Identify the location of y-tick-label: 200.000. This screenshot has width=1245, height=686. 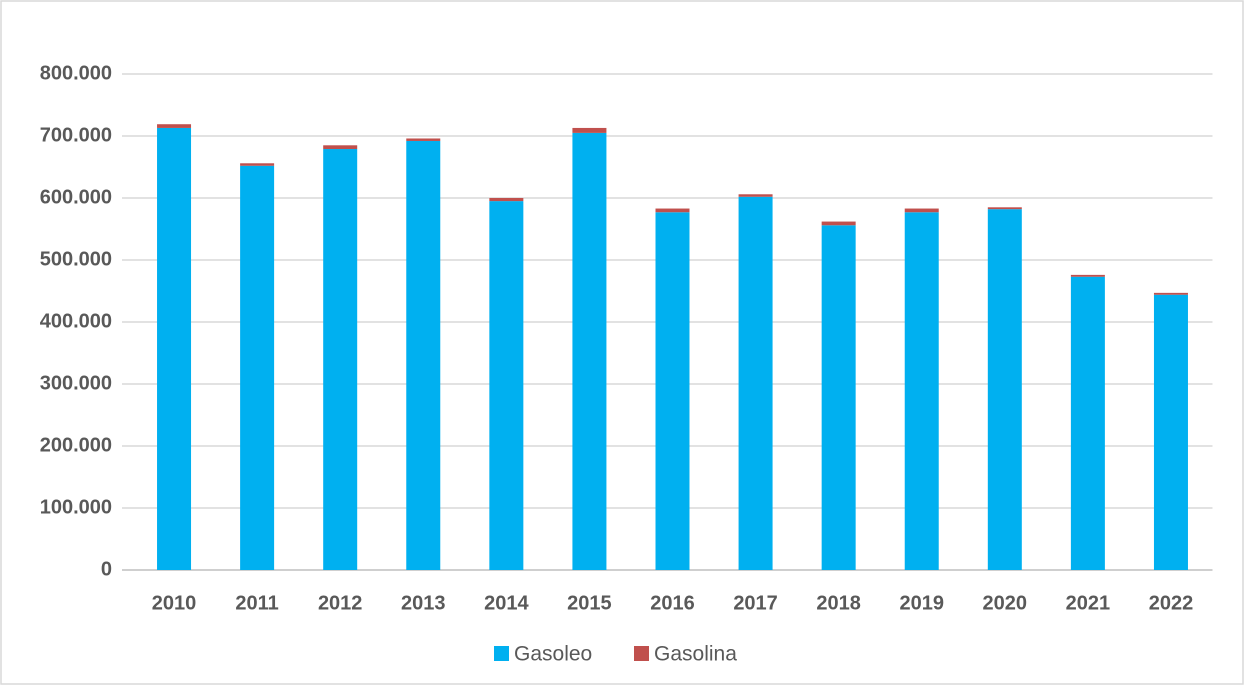
(76, 445).